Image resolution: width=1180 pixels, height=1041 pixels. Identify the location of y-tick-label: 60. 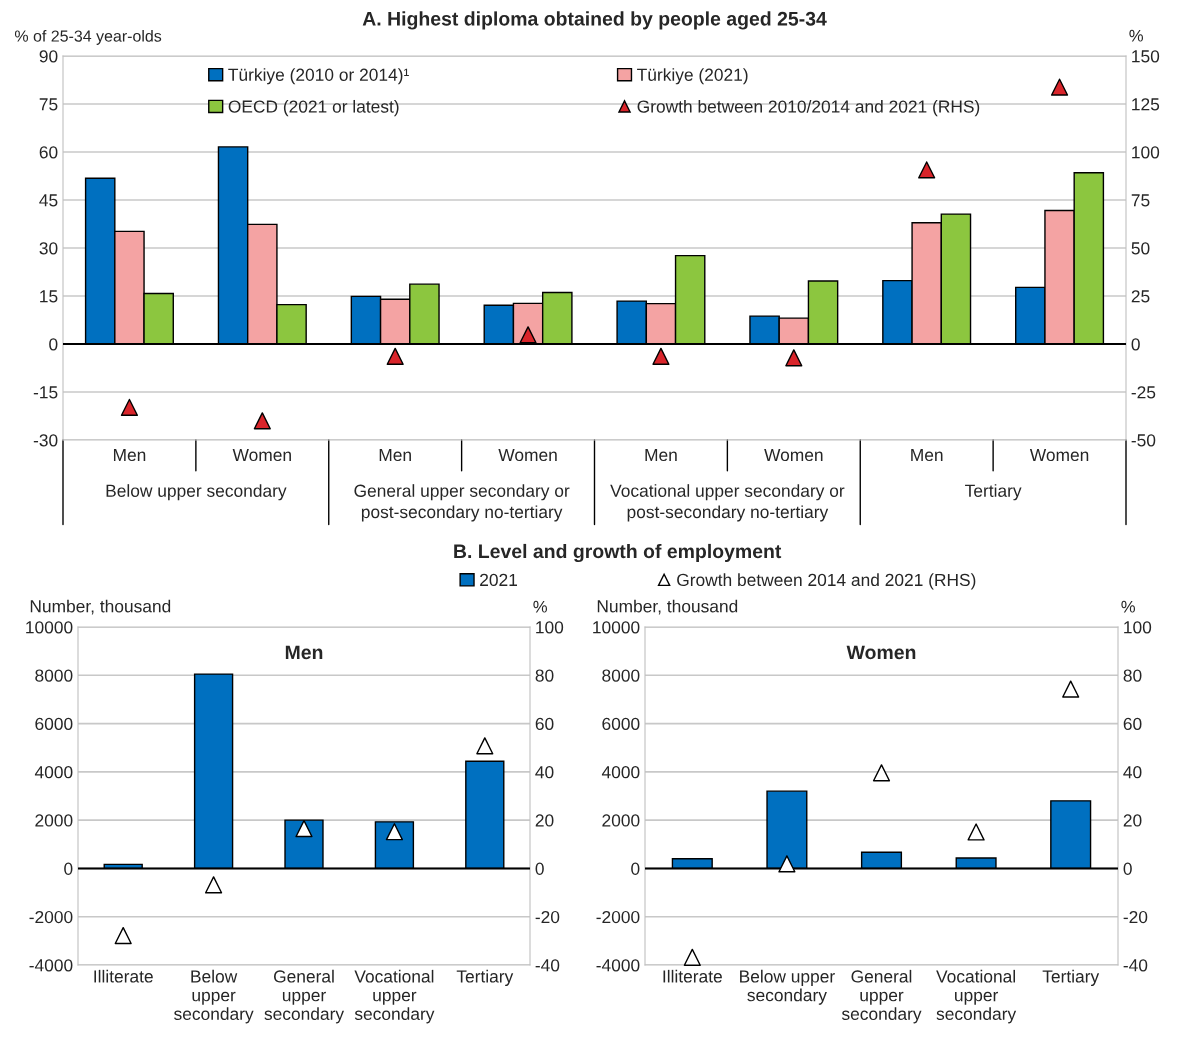
(48, 152).